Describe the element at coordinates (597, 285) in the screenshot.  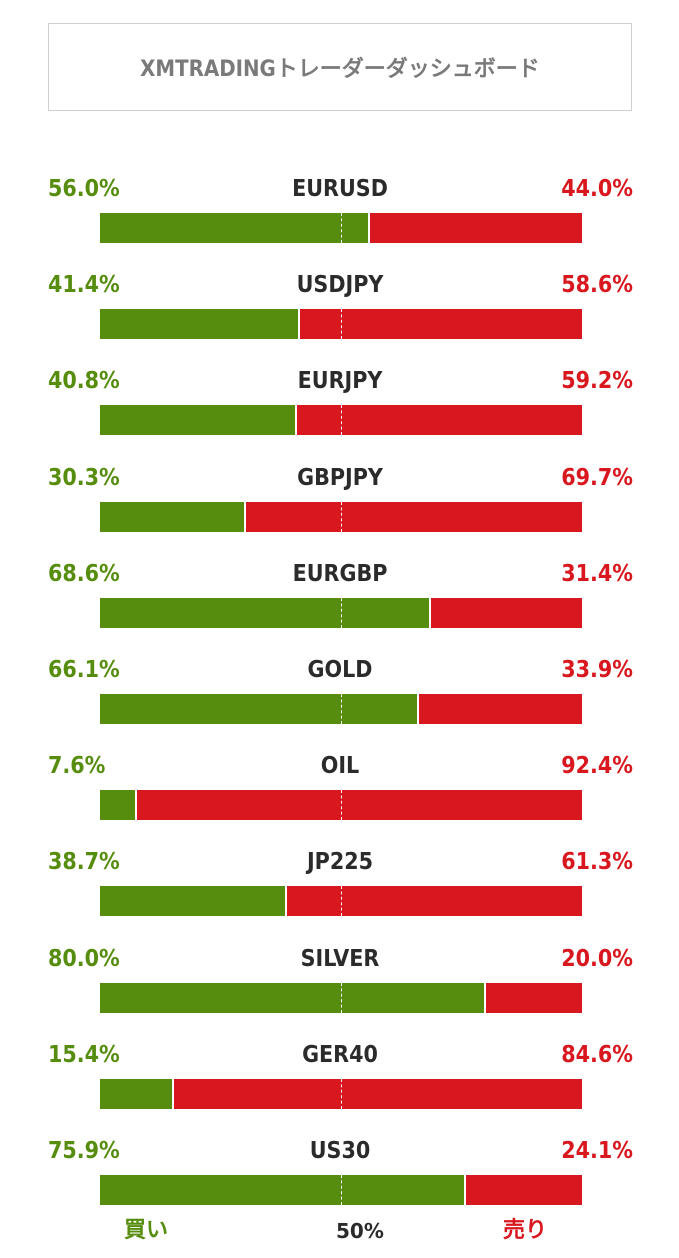
I see `sell-percent-label: 58.6%` at that location.